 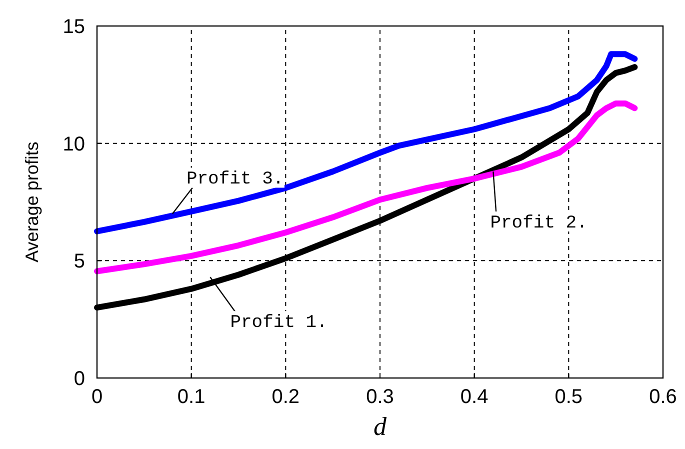 I want to click on x-tick-label: 0, so click(x=97, y=397).